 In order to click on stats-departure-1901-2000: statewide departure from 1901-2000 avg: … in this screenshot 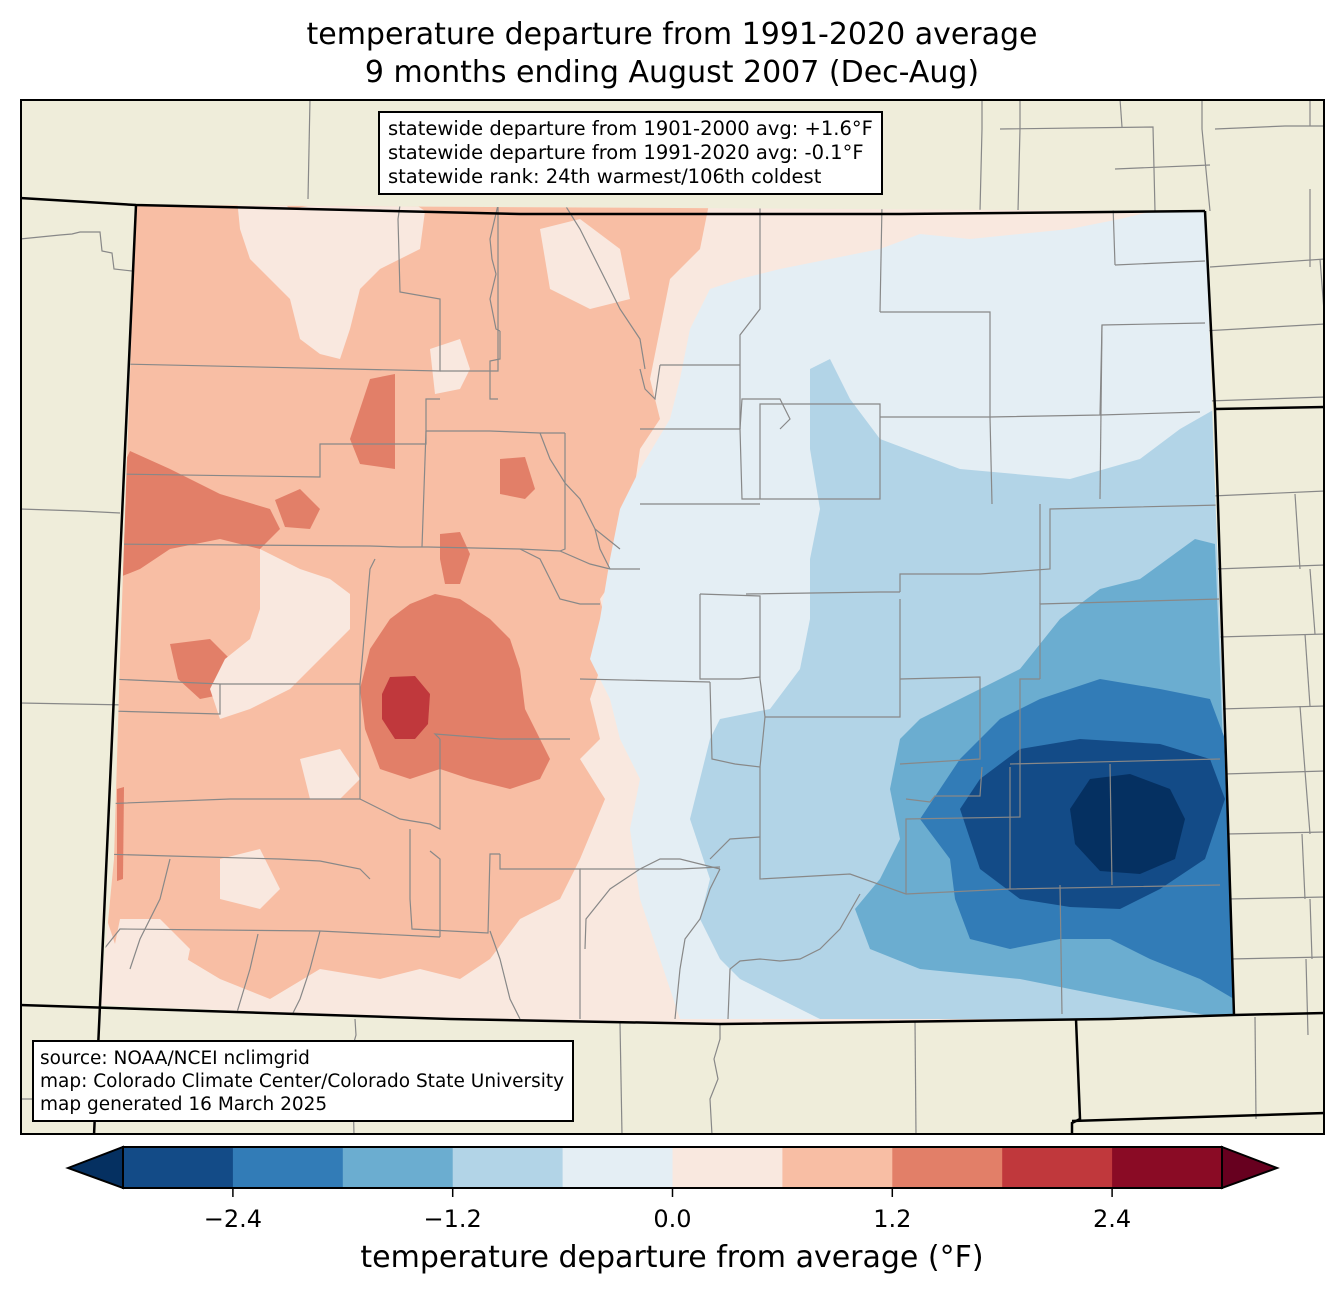, I will do `click(630, 128)`.